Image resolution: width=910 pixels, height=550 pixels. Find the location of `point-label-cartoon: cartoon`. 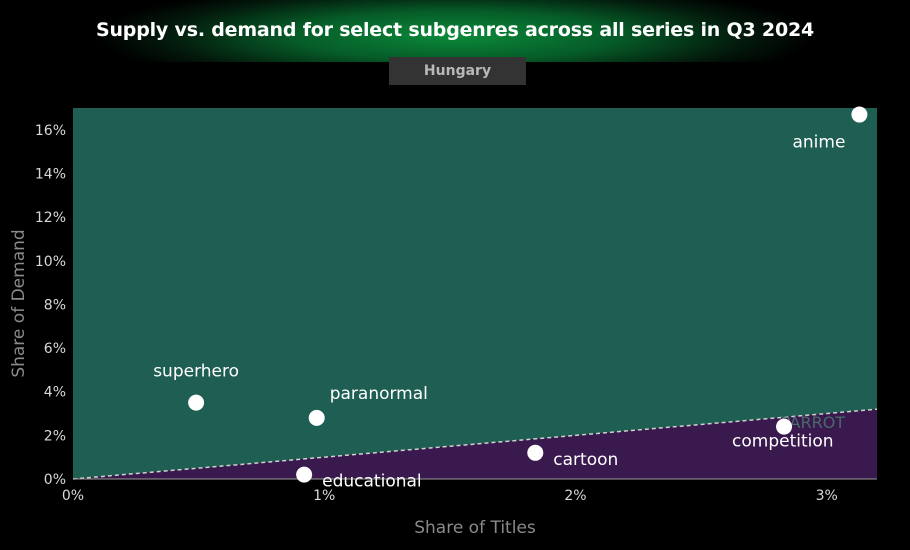

point-label-cartoon: cartoon is located at coordinates (585, 460).